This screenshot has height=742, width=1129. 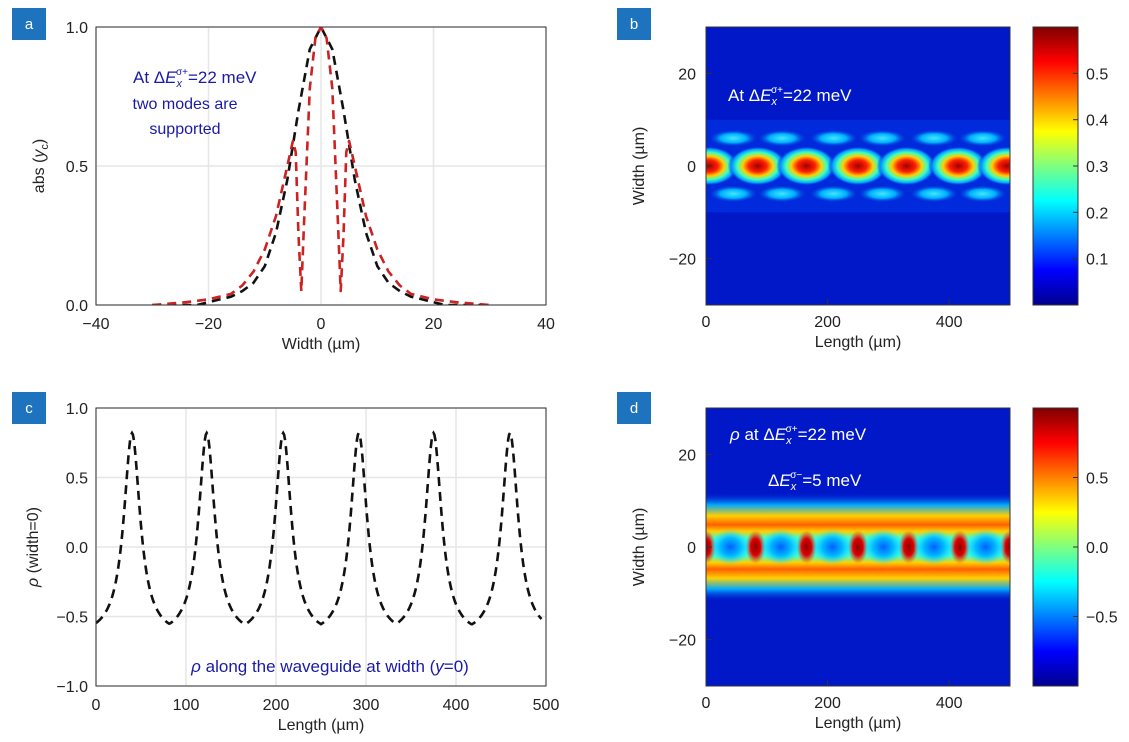 I want to click on annotation-line-2: ΔExσ−=5 meV, so click(x=815, y=481).